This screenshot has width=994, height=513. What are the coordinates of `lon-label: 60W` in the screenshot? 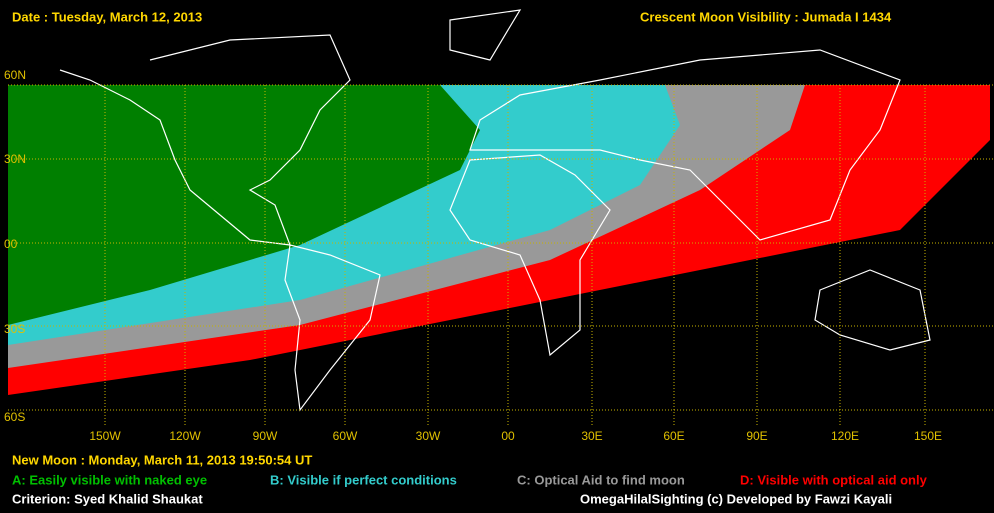 It's located at (345, 436).